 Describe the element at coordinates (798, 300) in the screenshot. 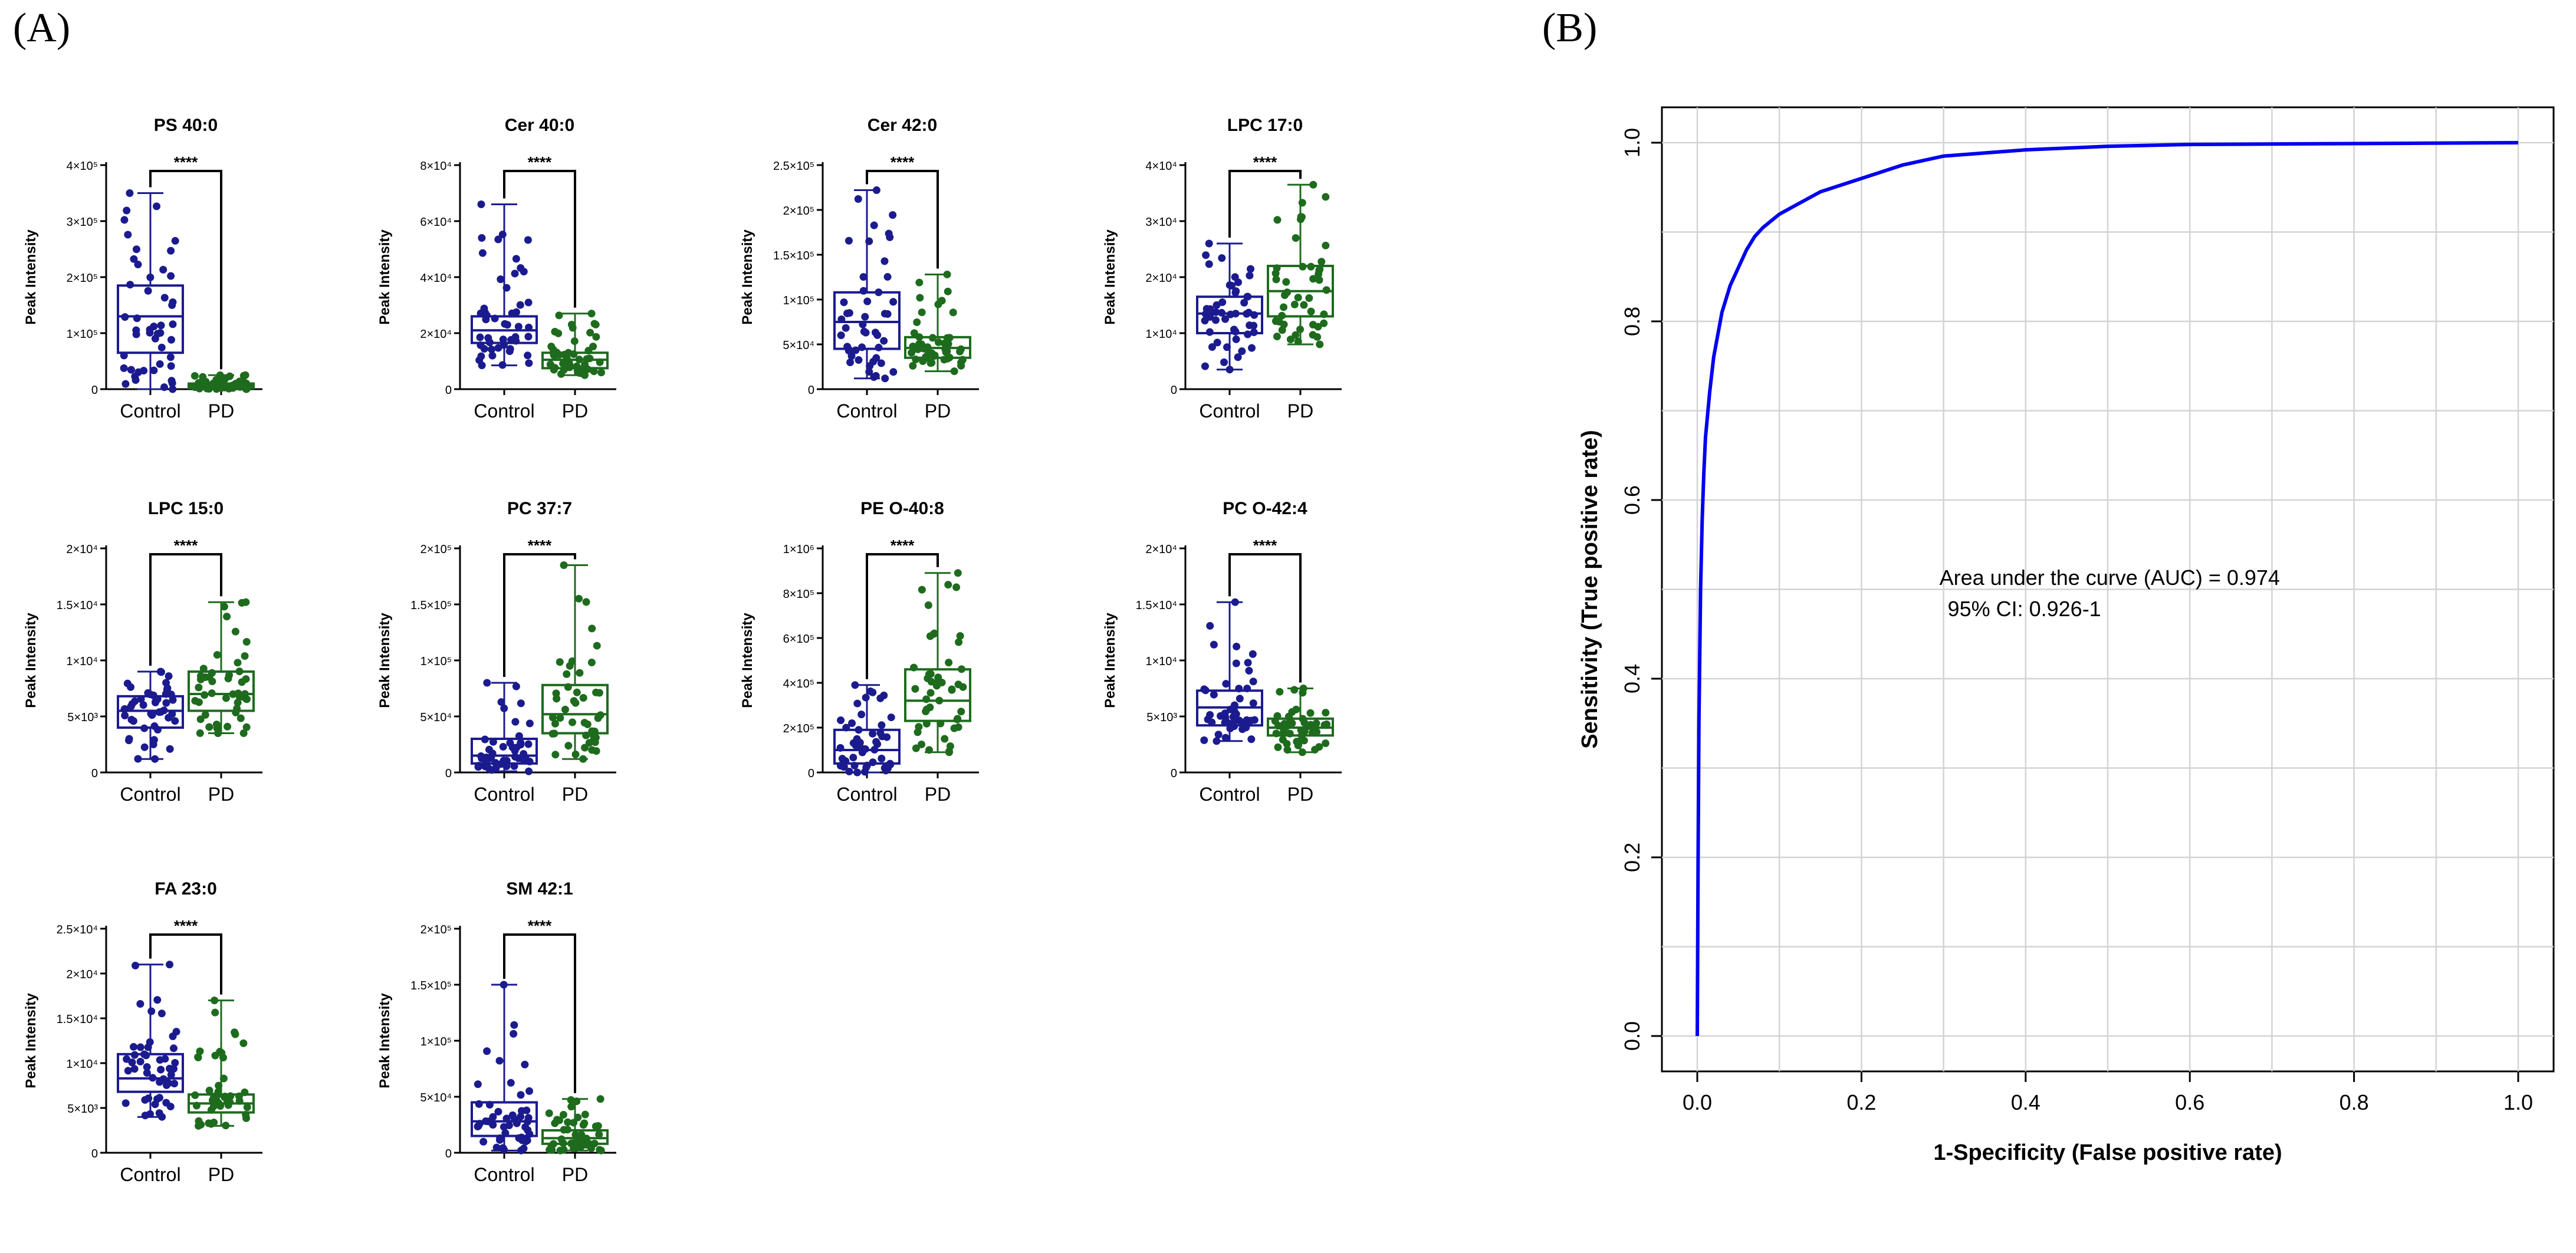

I see `y-tick-label: 1×10⁵` at that location.